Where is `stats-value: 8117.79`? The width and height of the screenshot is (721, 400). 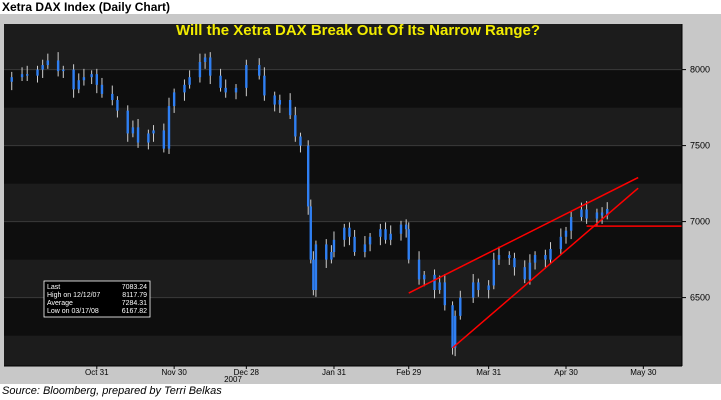
stats-value: 8117.79 is located at coordinates (134, 295).